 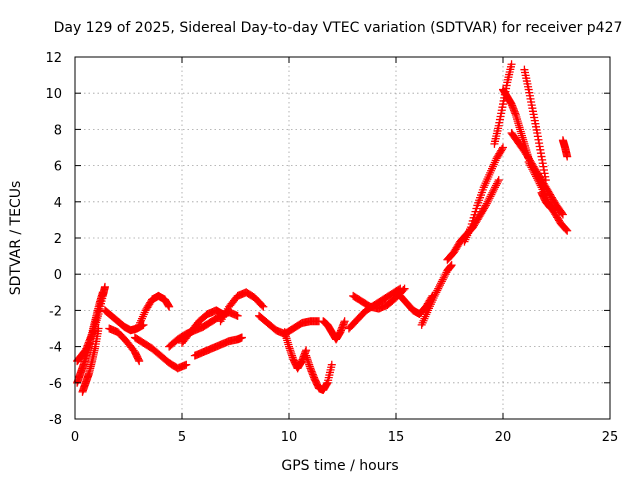 I want to click on x-tick-label: 10, so click(x=289, y=437).